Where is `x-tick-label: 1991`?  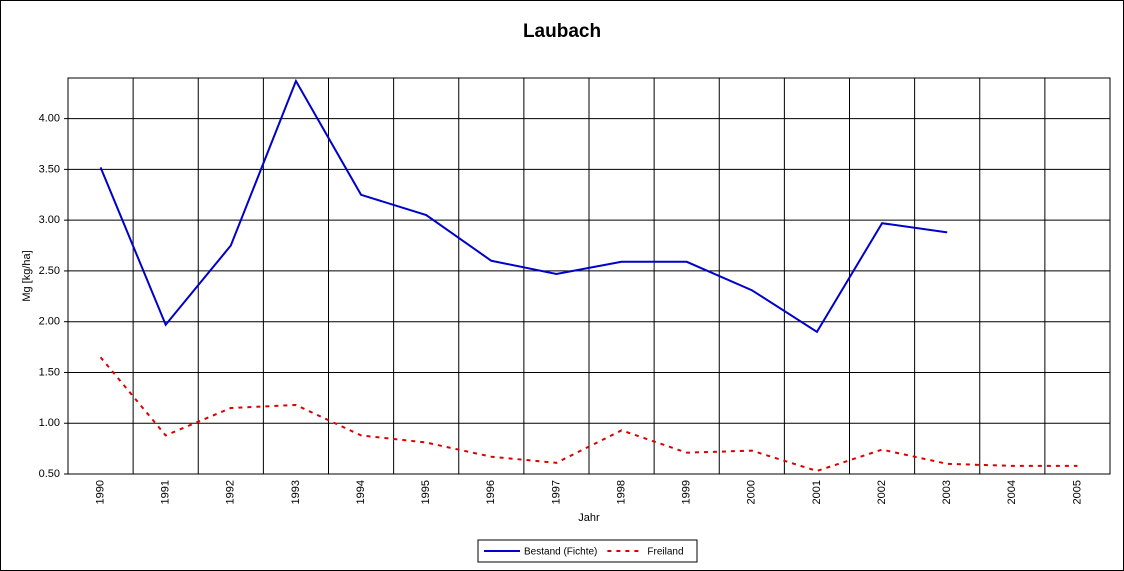 x-tick-label: 1991 is located at coordinates (166, 492).